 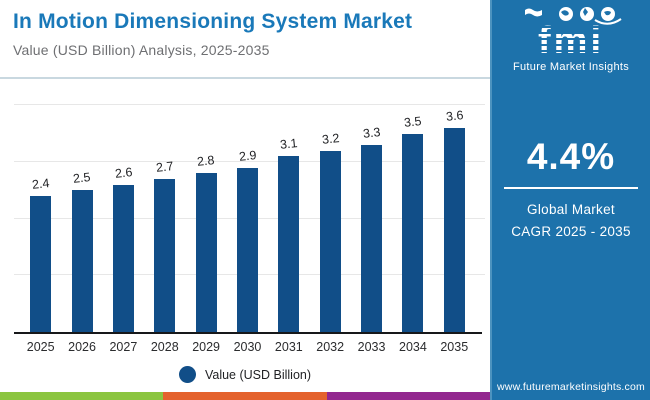 I want to click on bar-value-label: 2.6, so click(x=123, y=172).